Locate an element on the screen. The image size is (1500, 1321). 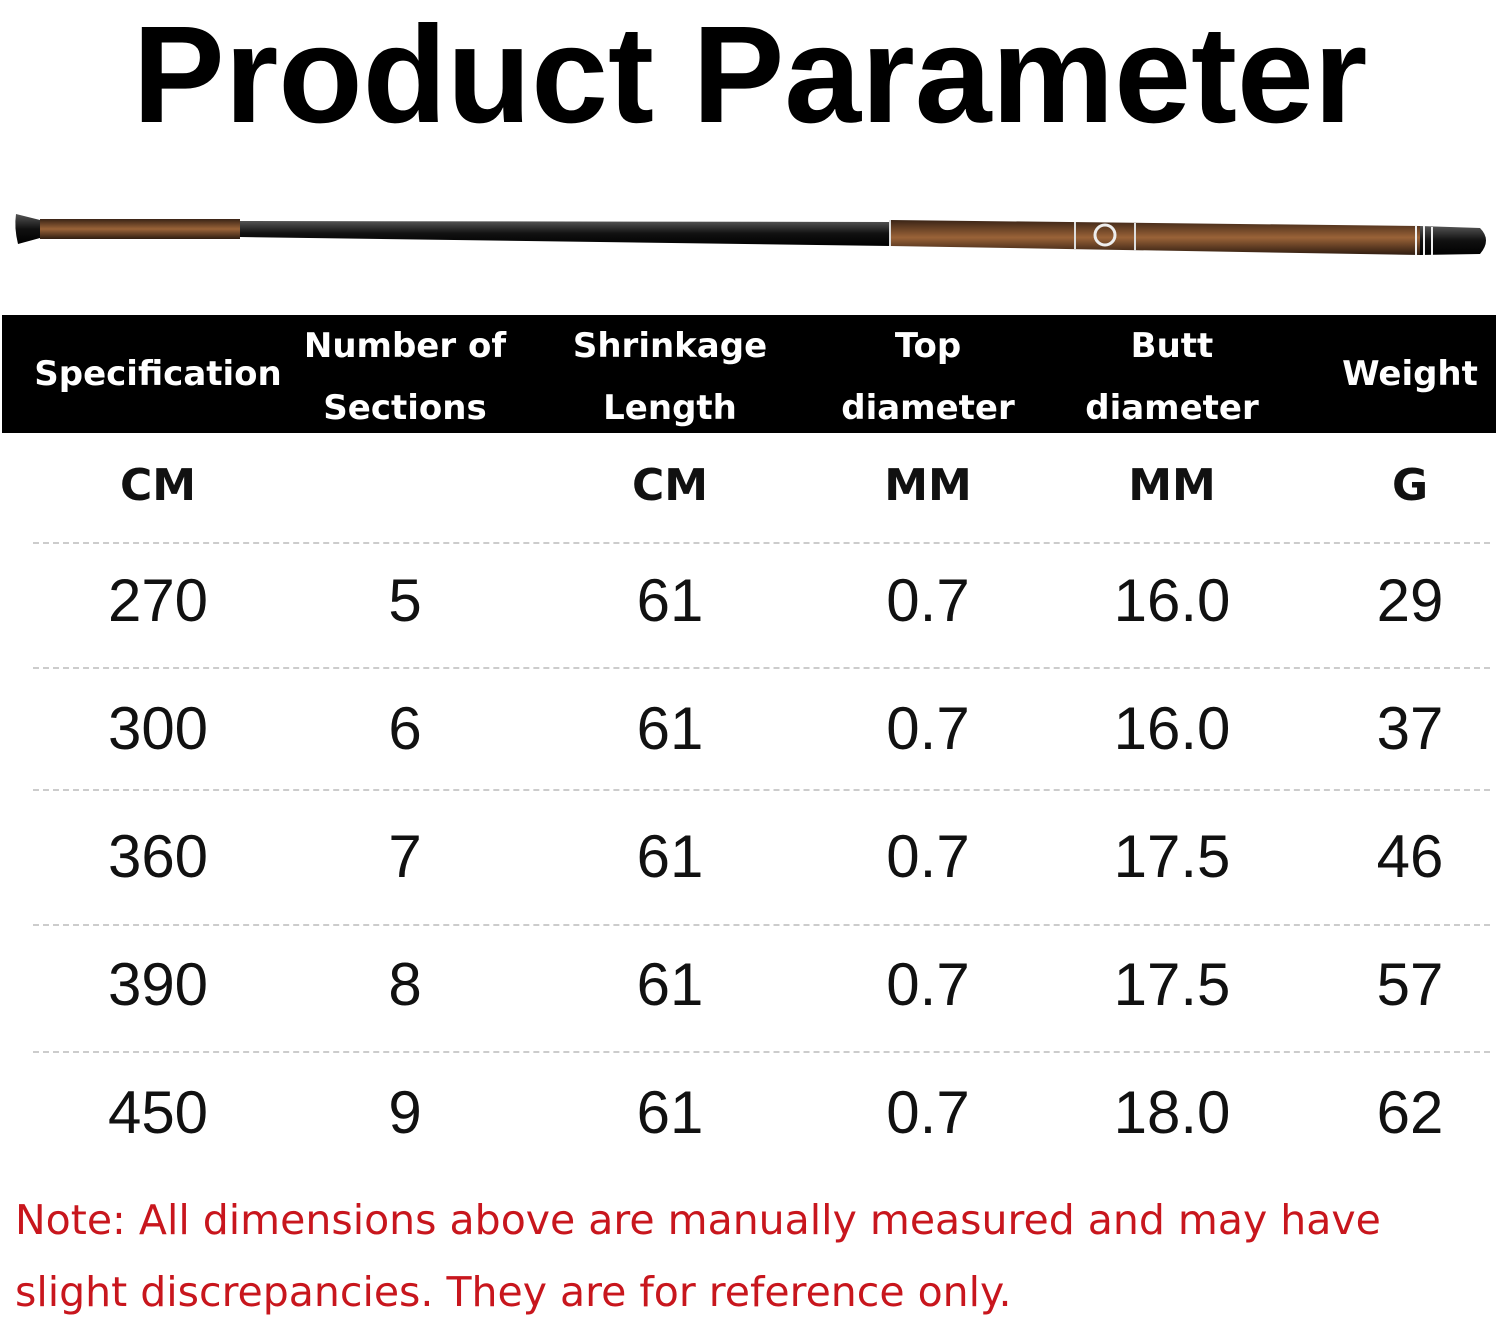
value-cell: 9 is located at coordinates (405, 1112).